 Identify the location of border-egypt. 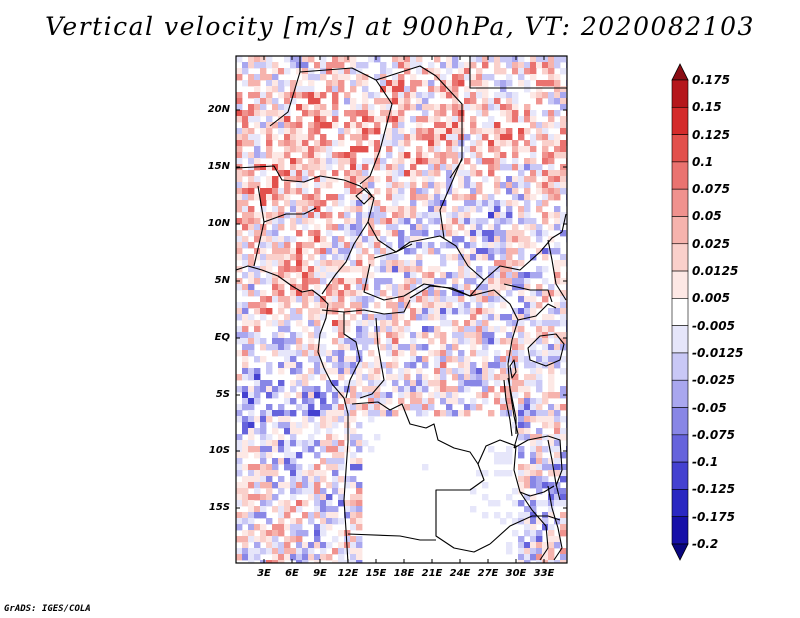
(518, 72).